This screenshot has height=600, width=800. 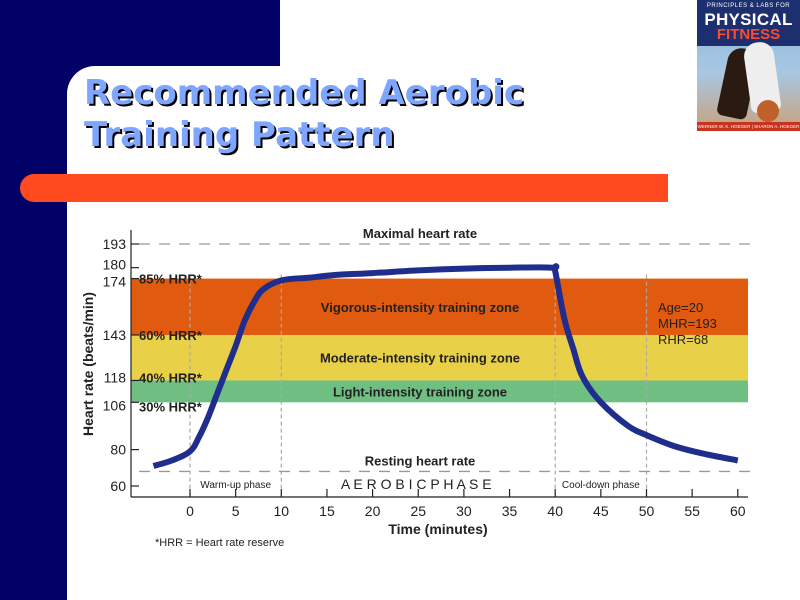 I want to click on info-box-line: Age=20, so click(x=680, y=307).